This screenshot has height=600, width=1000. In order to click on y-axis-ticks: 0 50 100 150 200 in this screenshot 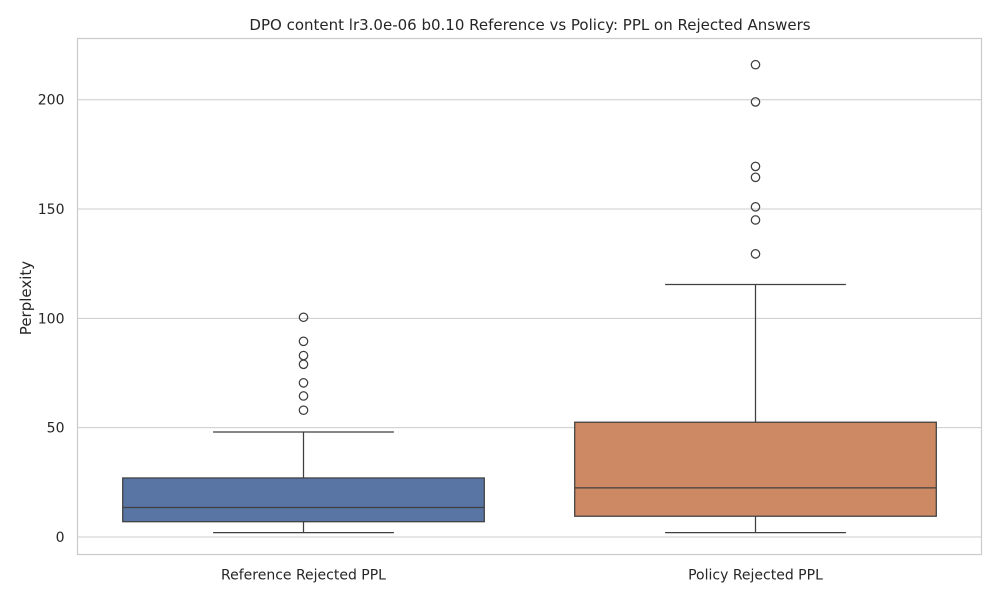, I will do `click(51, 319)`.